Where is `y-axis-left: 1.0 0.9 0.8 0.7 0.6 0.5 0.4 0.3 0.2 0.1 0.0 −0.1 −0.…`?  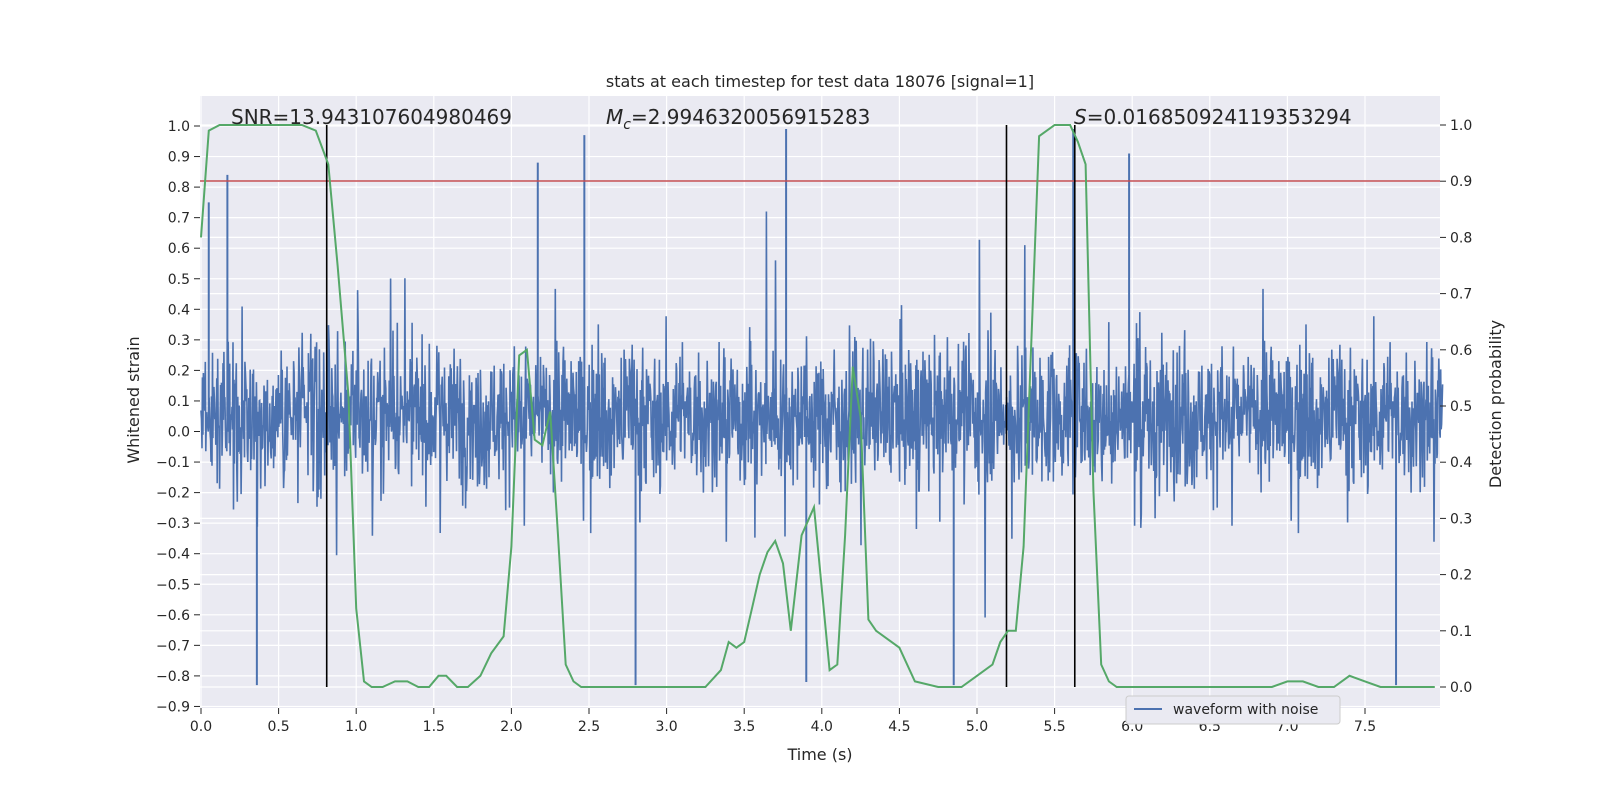 y-axis-left: 1.0 0.9 0.8 0.7 0.6 0.5 0.4 0.3 0.2 0.1 0.0 −0.1 −0.… is located at coordinates (178, 417).